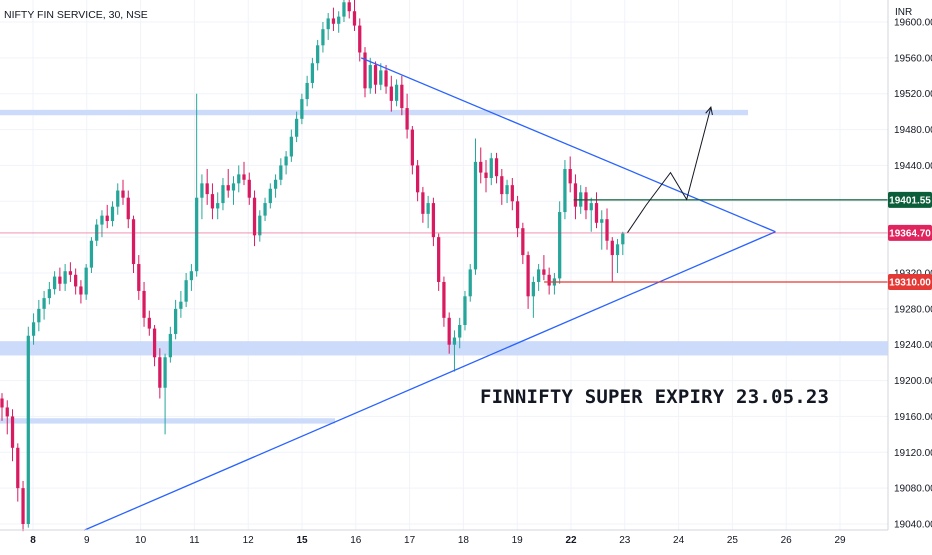 The image size is (932, 555). I want to click on projection-path, so click(670, 169).